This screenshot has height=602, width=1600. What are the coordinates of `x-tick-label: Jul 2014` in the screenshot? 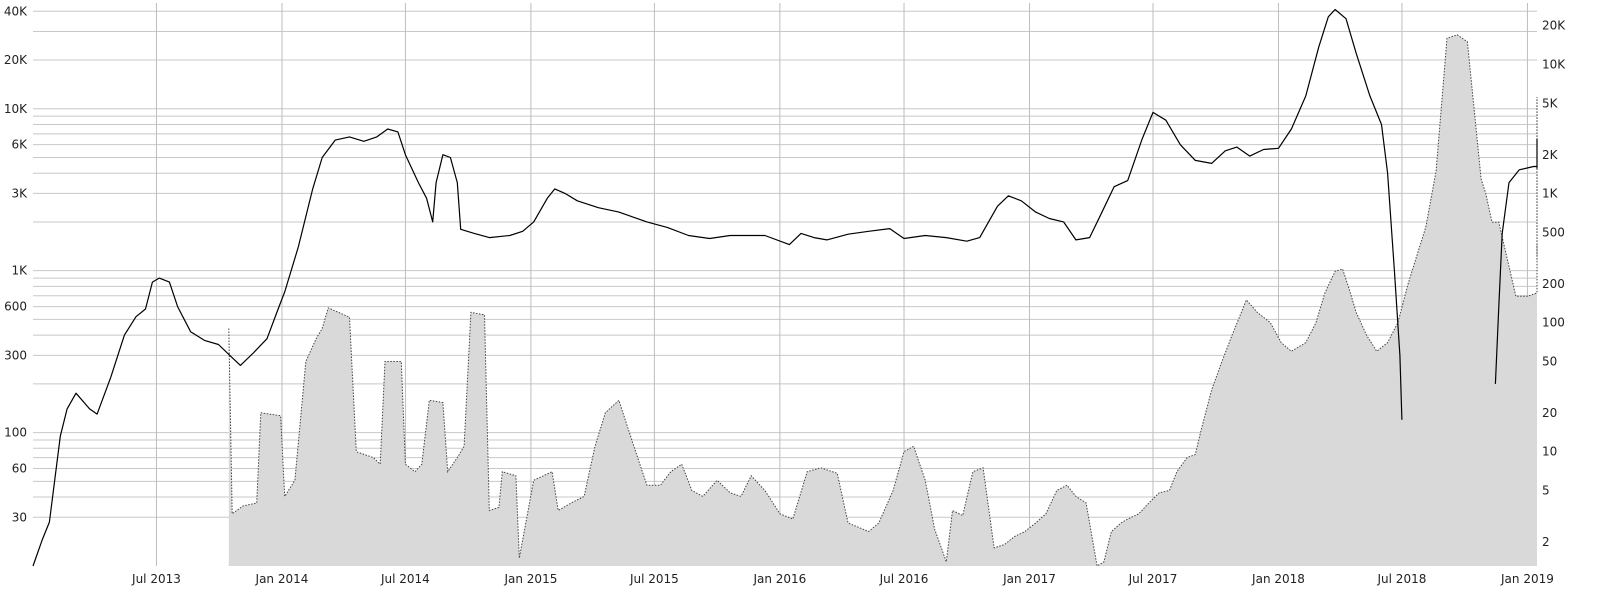 It's located at (405, 579).